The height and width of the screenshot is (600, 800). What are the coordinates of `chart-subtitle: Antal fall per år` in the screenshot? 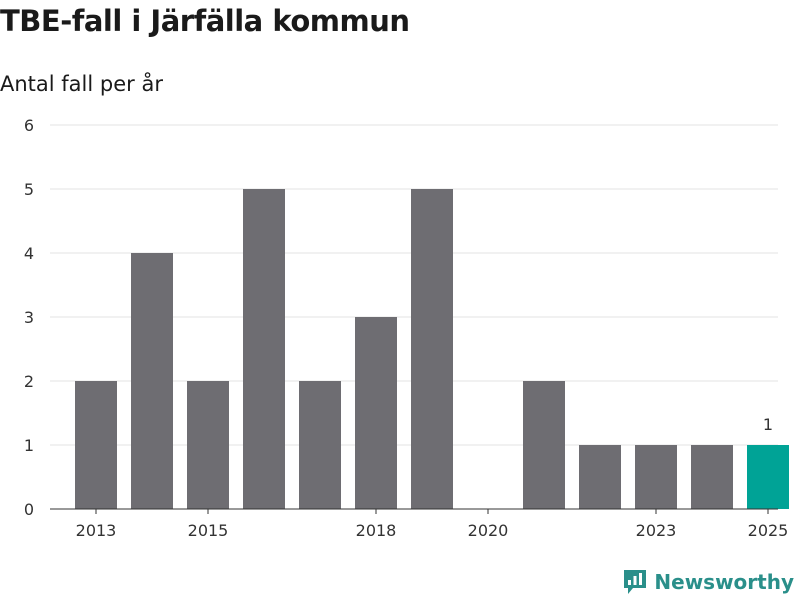 It's located at (81, 84).